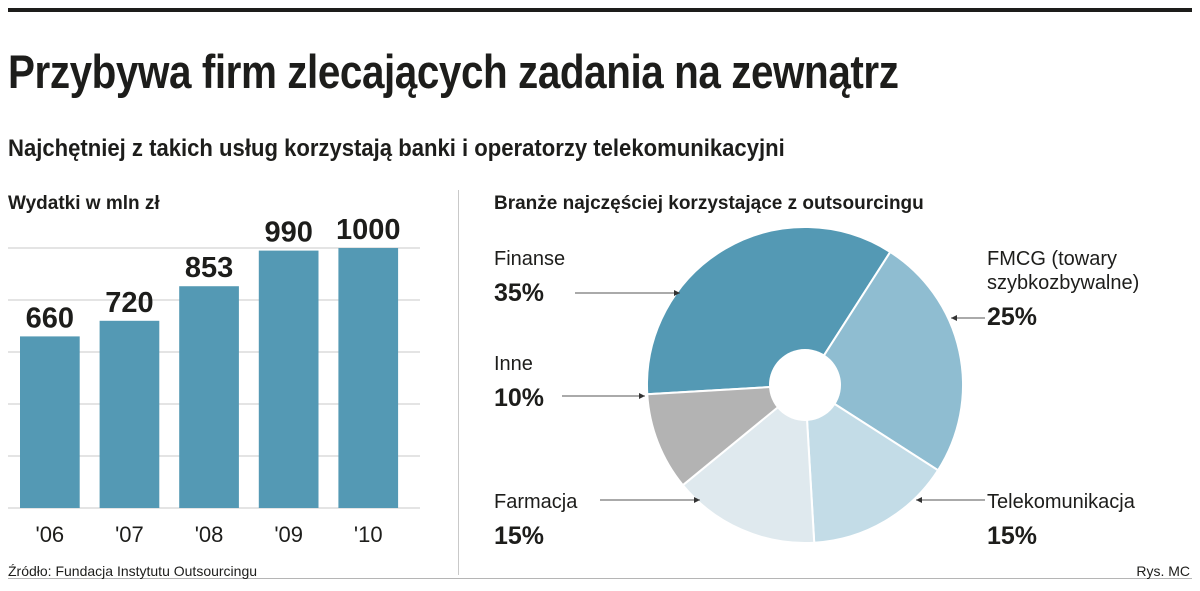 This screenshot has height=591, width=1200. Describe the element at coordinates (727, 435) in the screenshot. I see `pie-slice-inne` at that location.